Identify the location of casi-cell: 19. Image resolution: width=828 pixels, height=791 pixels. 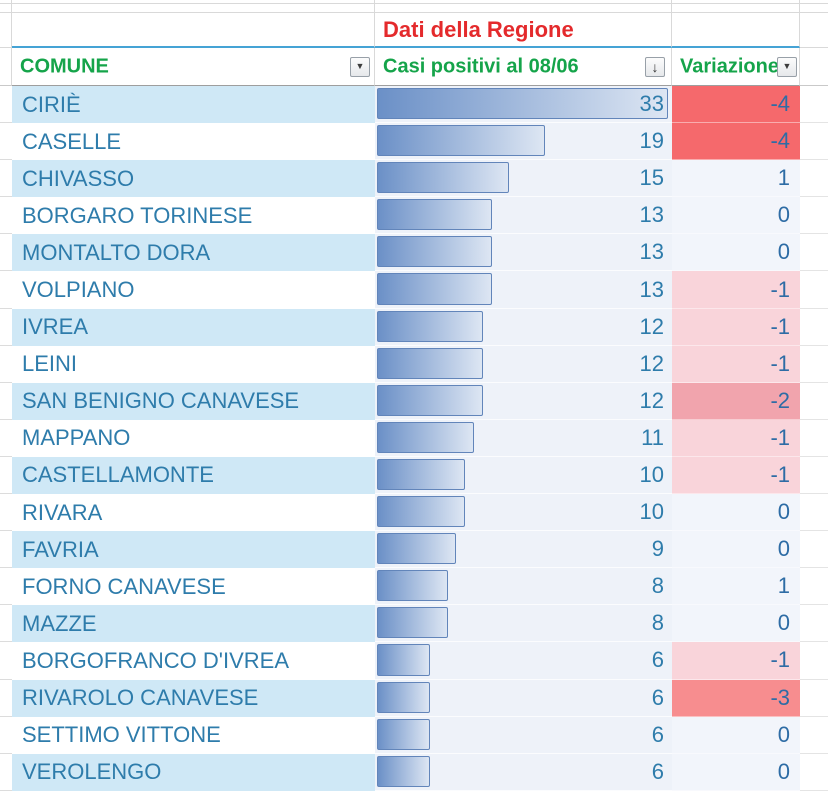
(523, 142).